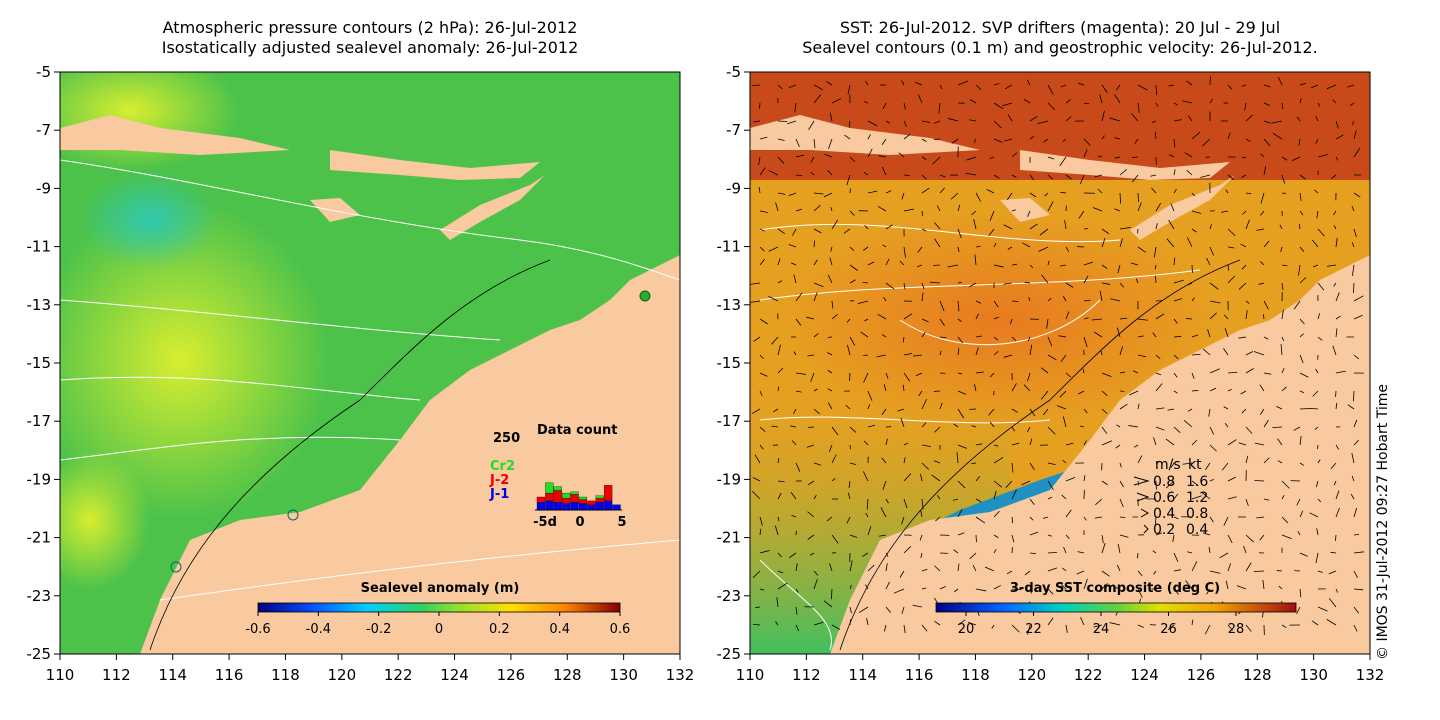 This screenshot has width=1440, height=720. What do you see at coordinates (398, 675) in the screenshot?
I see `left-xtick-label: 122` at bounding box center [398, 675].